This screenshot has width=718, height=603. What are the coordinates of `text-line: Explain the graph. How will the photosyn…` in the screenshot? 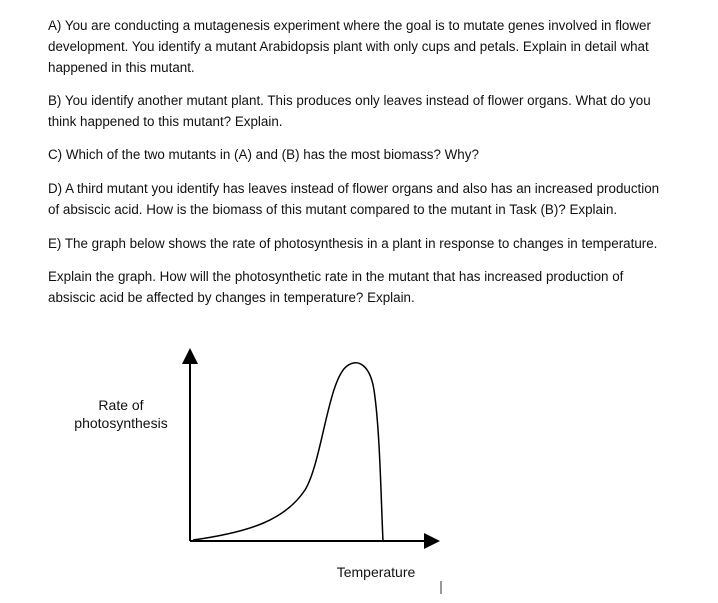 It's located at (336, 276).